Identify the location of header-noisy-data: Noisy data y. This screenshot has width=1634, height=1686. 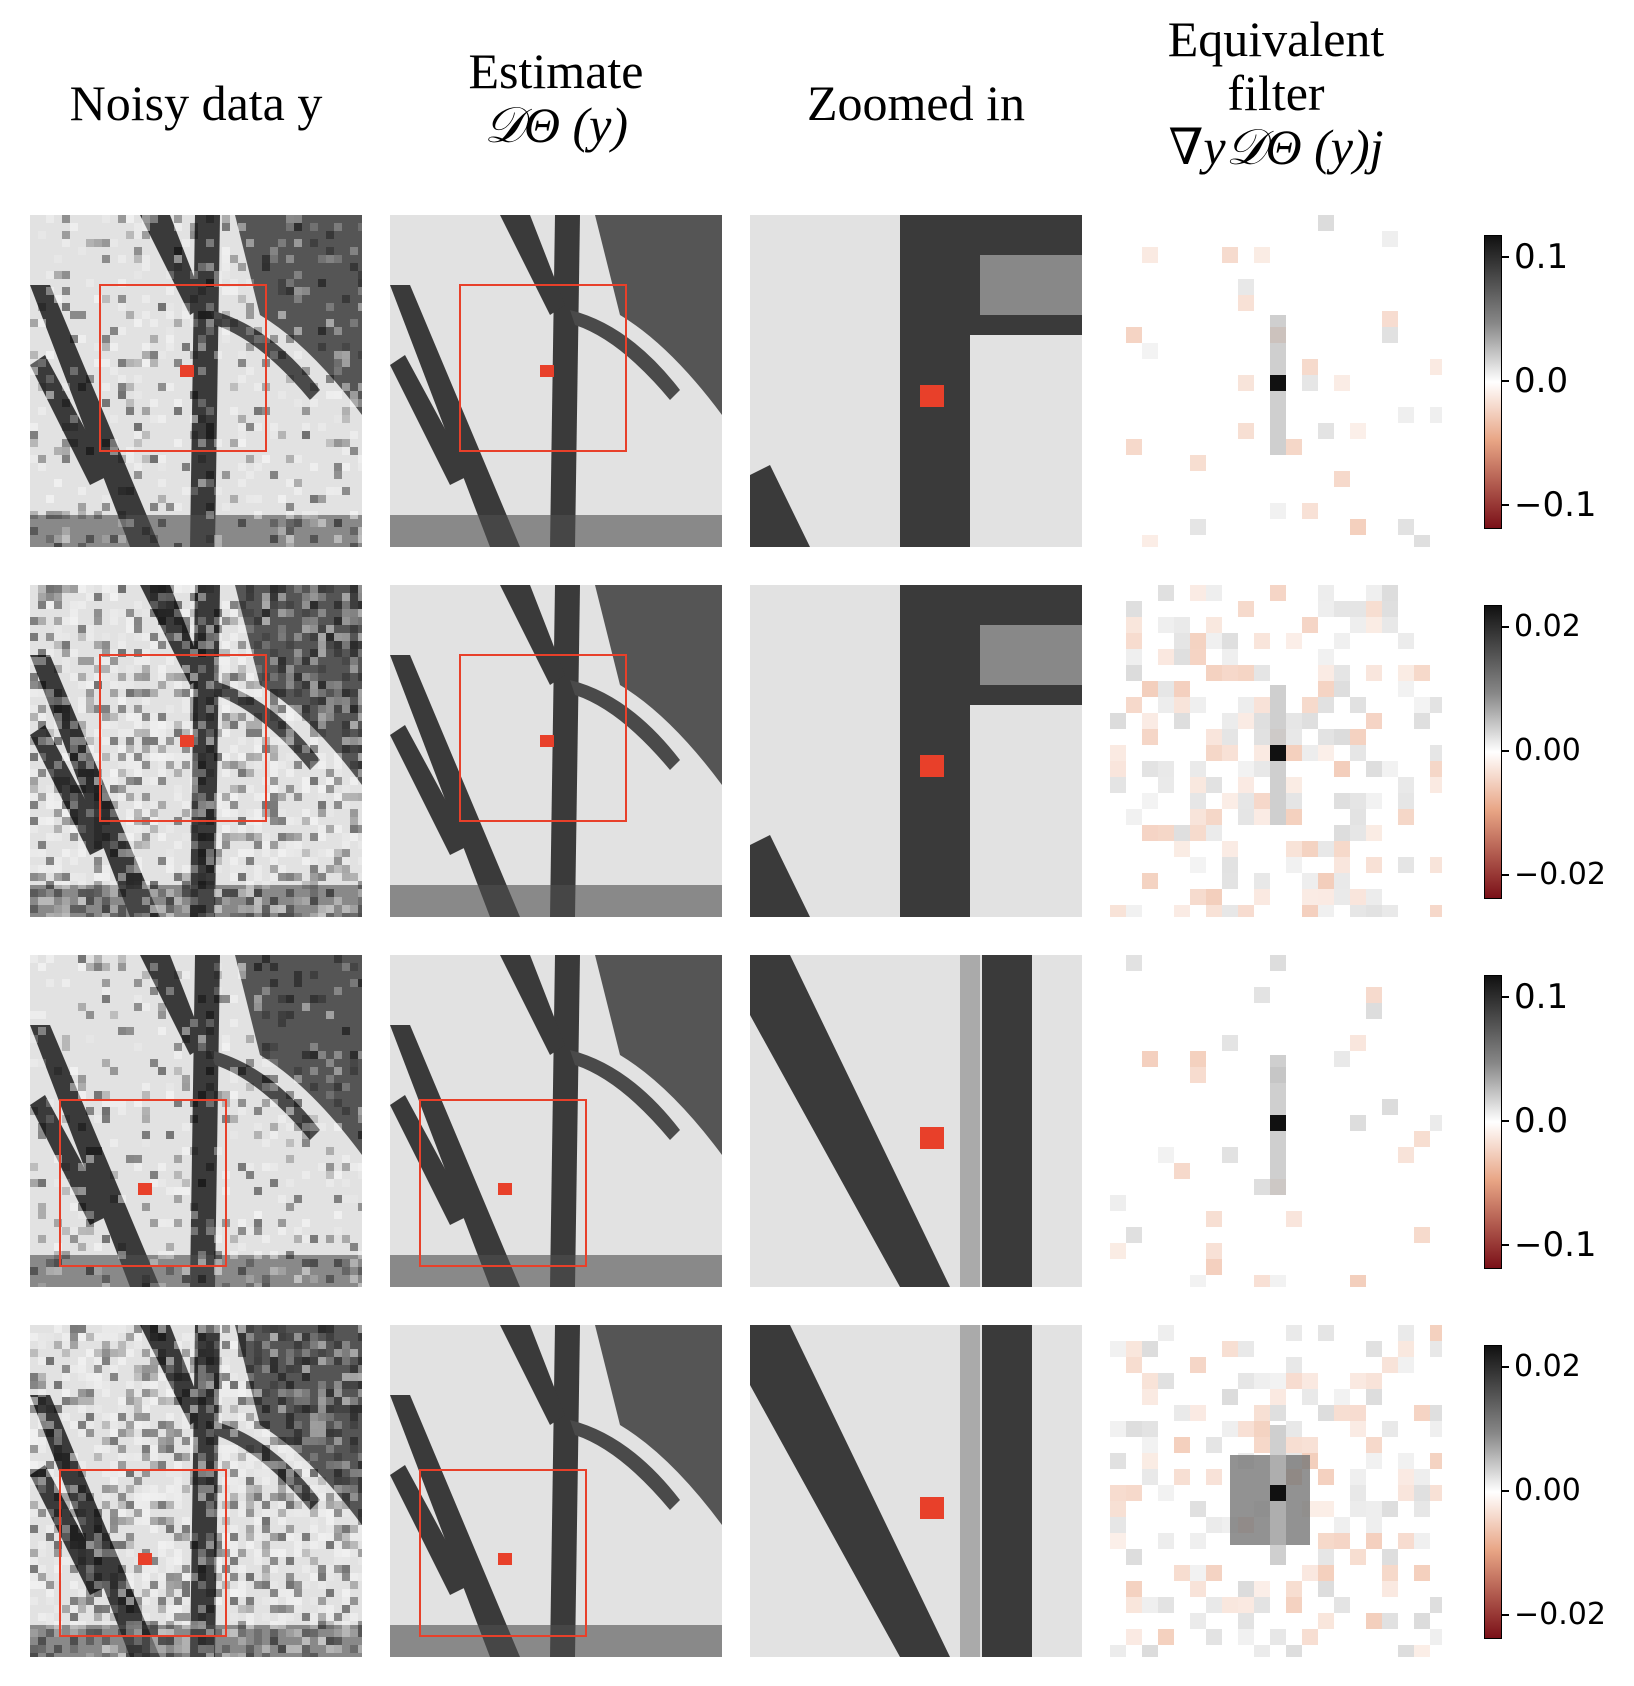
(196, 103).